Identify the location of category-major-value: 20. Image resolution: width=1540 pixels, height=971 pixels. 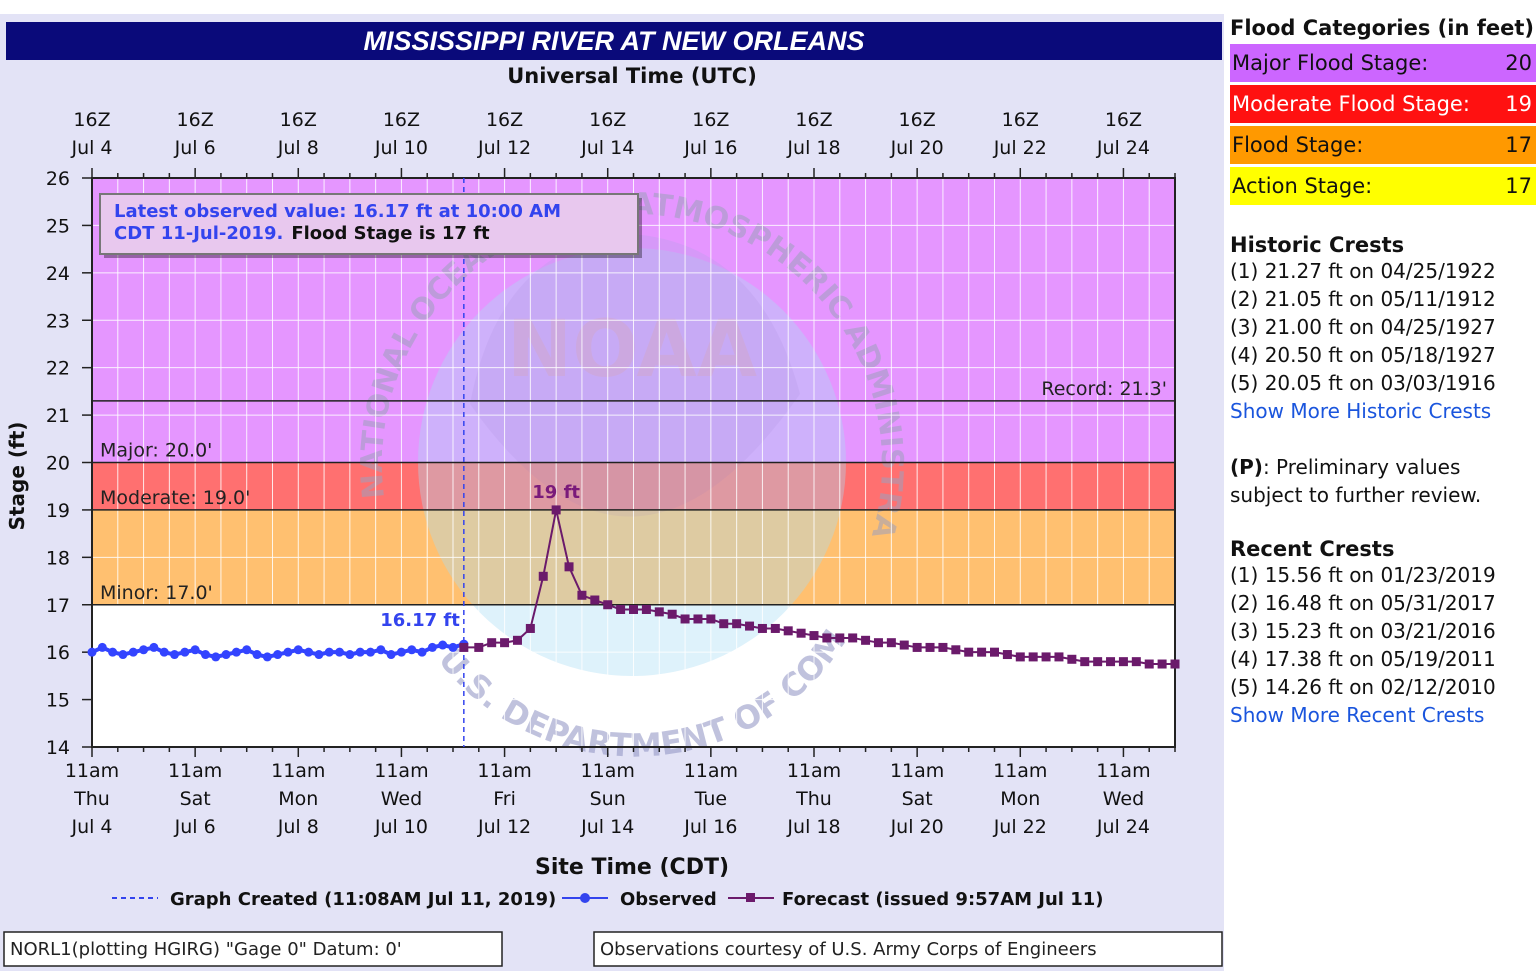
(1518, 63).